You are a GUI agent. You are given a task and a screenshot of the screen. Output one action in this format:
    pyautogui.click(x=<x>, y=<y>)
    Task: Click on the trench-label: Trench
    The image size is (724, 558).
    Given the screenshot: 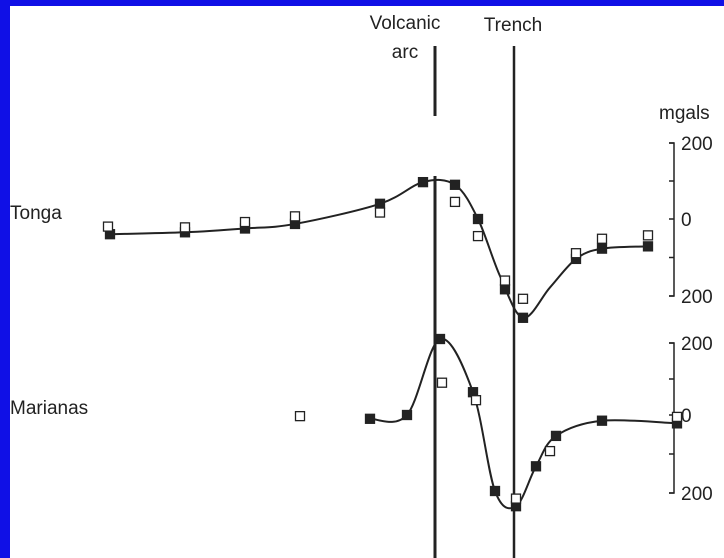 What is the action you would take?
    pyautogui.click(x=513, y=25)
    